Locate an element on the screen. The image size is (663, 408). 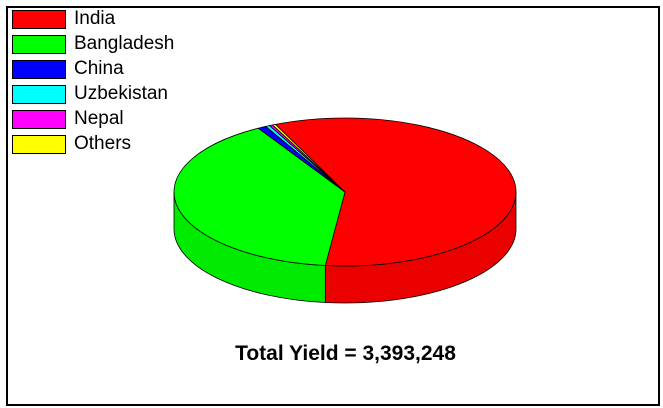
legend-item-uzbekistan: Uzbekistan is located at coordinates (122, 95).